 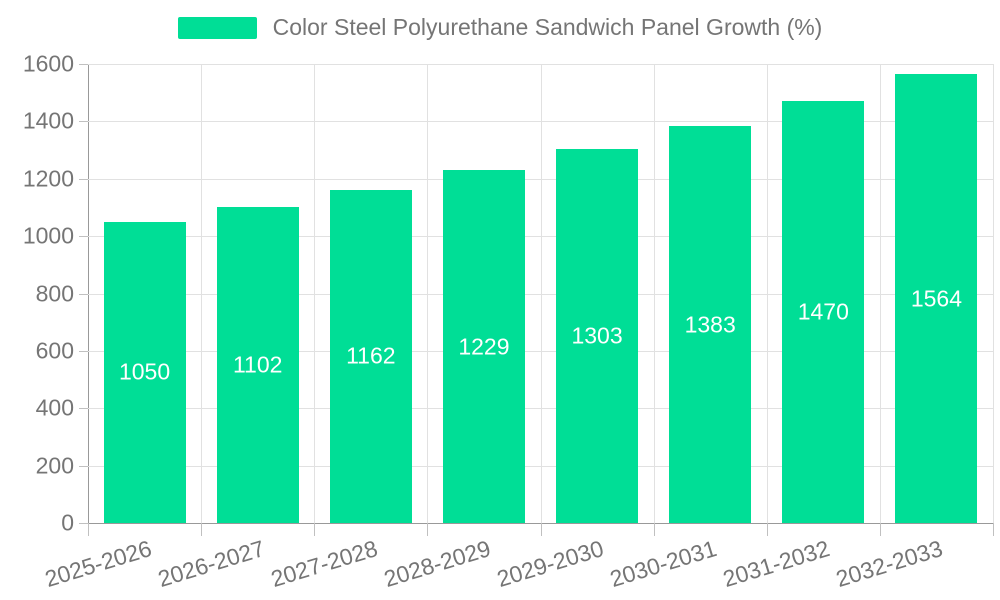 I want to click on x-tick-label: 2026-2027, so click(x=211, y=564).